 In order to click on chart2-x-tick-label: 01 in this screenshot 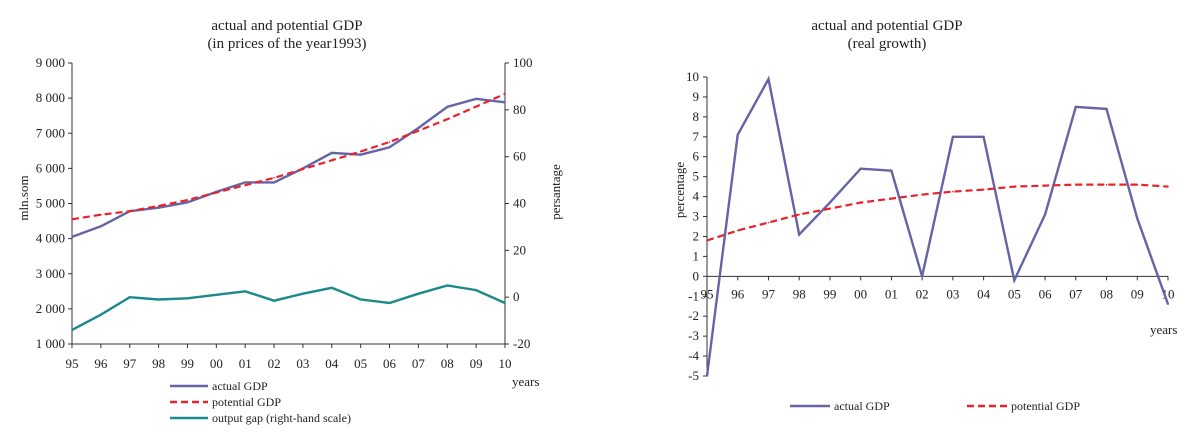, I will do `click(891, 293)`.